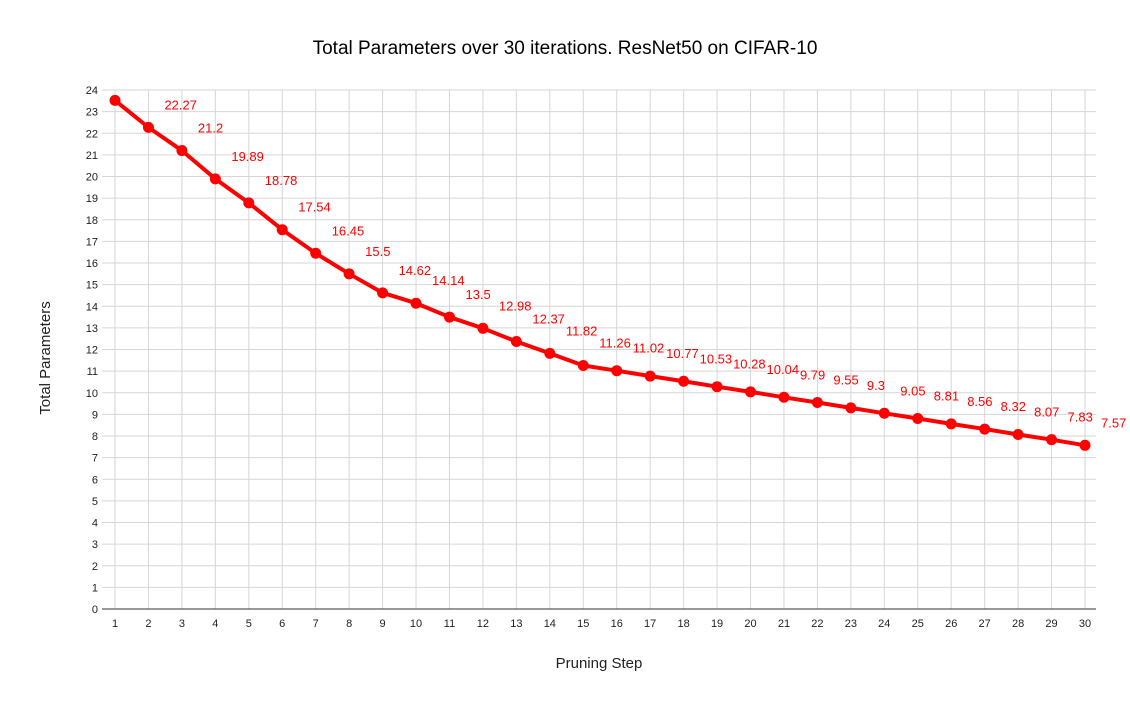 The image size is (1130, 708). I want to click on x-tick-label: 11, so click(449, 624).